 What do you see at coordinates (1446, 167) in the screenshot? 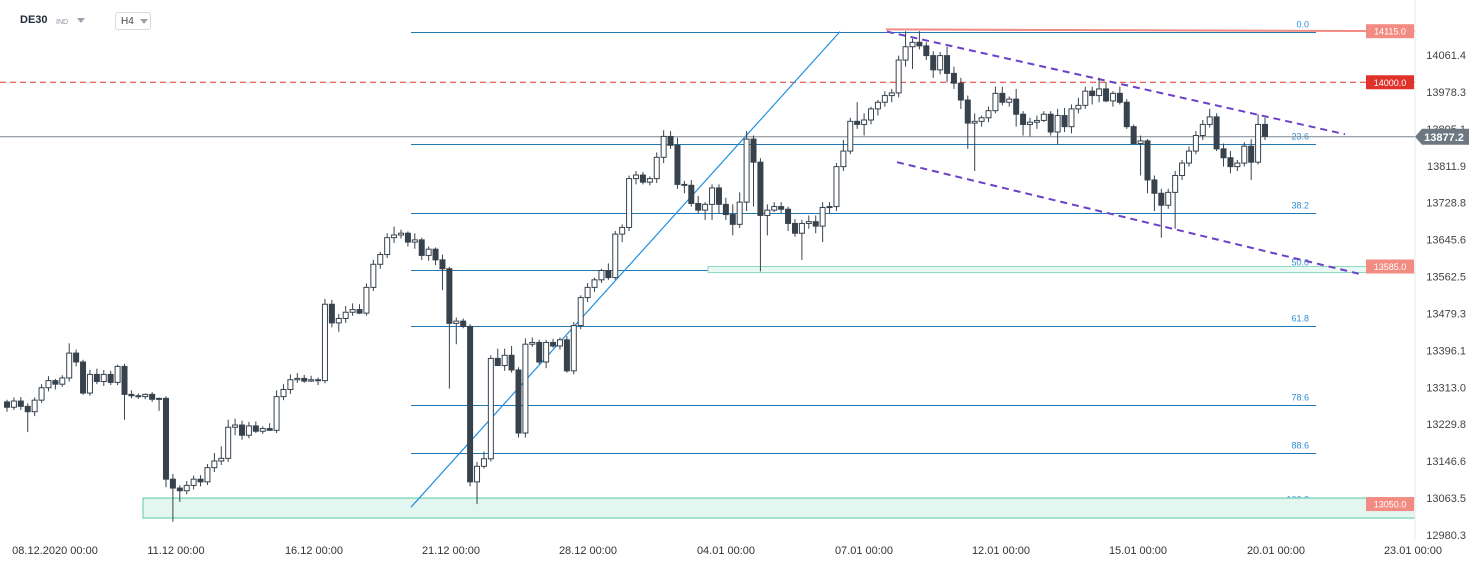
I see `y-tick-label: 13811.9` at bounding box center [1446, 167].